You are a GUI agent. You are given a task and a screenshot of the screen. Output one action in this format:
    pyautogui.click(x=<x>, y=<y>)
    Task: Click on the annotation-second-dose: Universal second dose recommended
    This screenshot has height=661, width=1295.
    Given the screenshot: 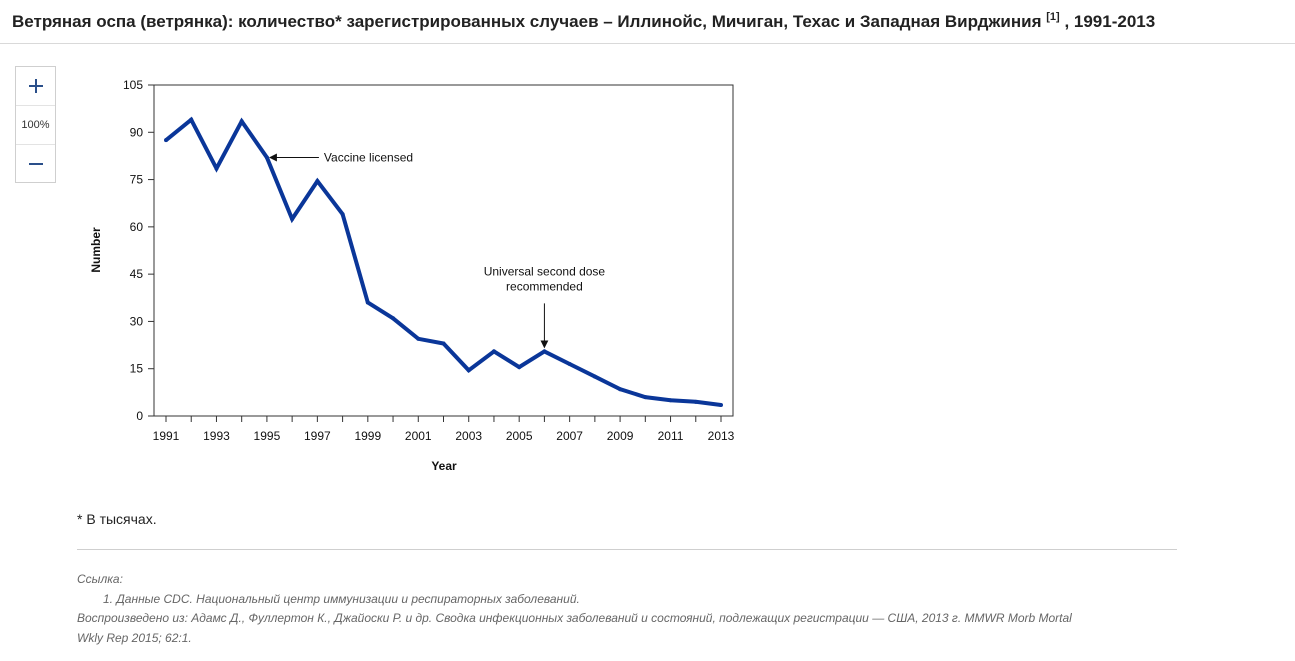 What is the action you would take?
    pyautogui.click(x=545, y=278)
    